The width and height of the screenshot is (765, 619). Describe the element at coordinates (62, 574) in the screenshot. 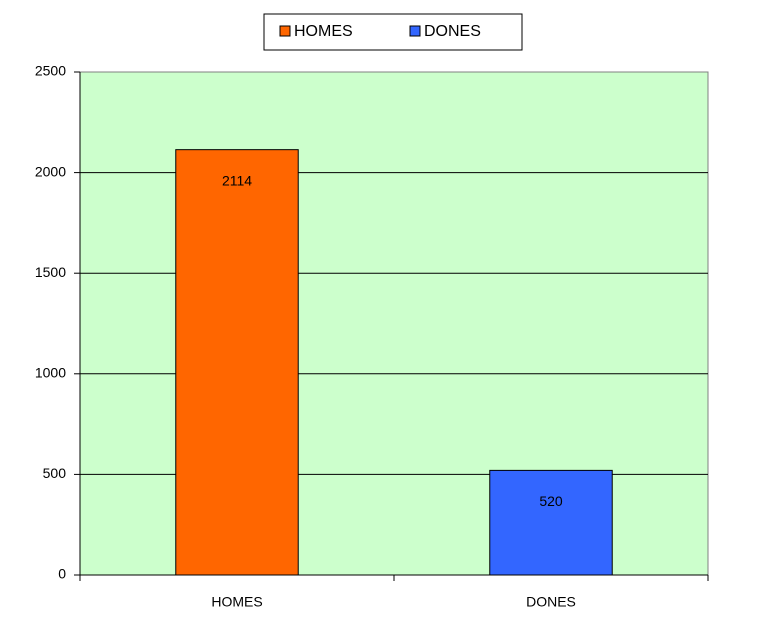

I see `y-tick-label: 0` at that location.